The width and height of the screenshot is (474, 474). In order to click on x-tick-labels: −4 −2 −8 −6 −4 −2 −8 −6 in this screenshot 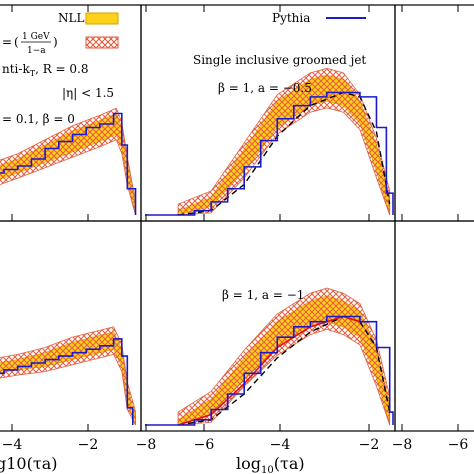, I will do `click(235, 445)`.